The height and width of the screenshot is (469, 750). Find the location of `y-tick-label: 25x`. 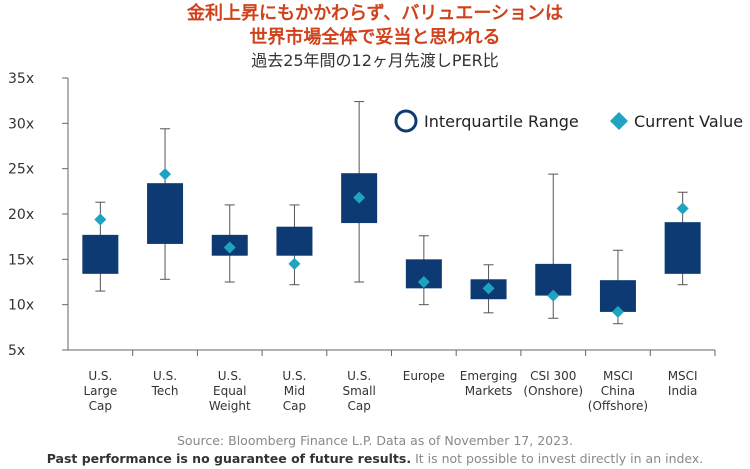

y-tick-label: 25x is located at coordinates (21, 170).